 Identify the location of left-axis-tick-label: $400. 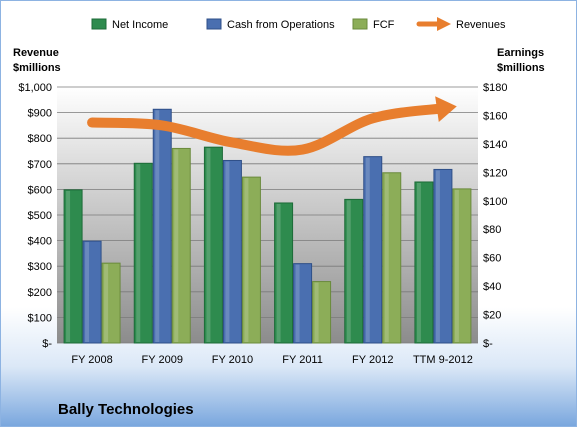
(40, 242).